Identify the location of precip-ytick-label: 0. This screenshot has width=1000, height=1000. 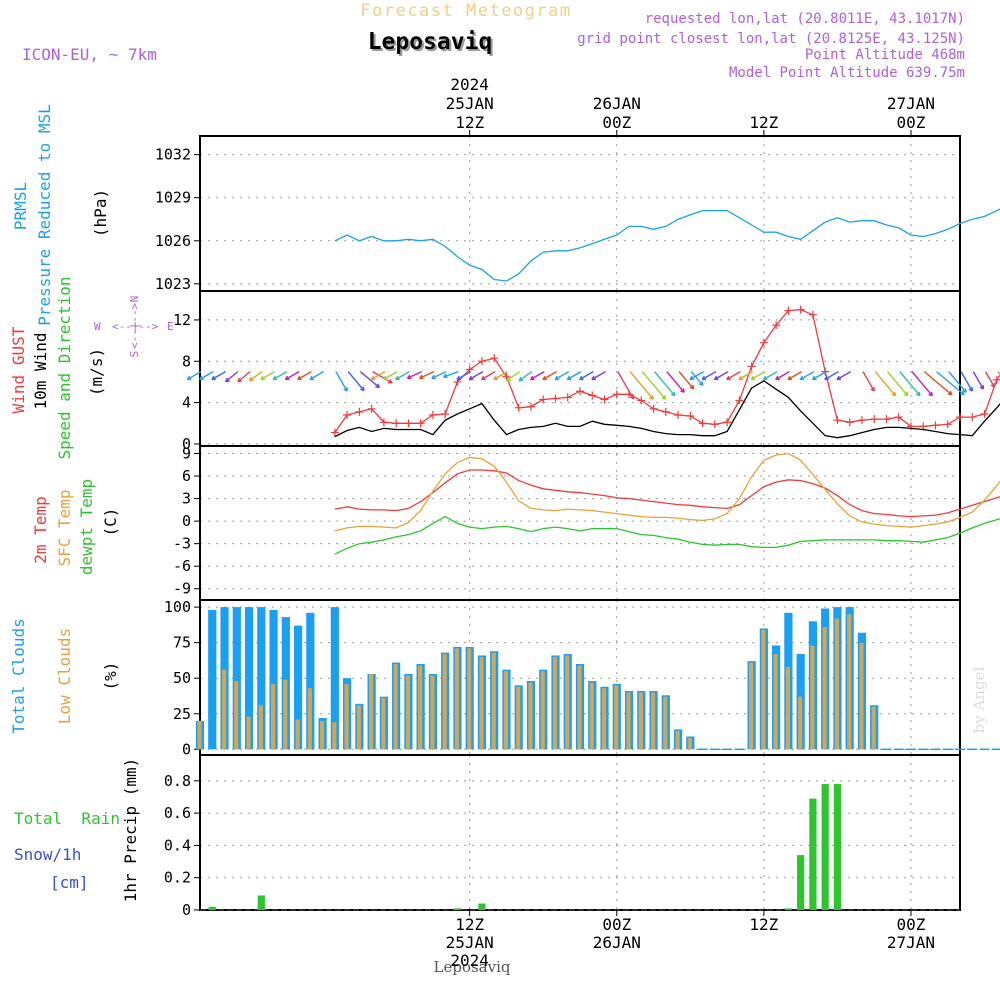
(186, 910).